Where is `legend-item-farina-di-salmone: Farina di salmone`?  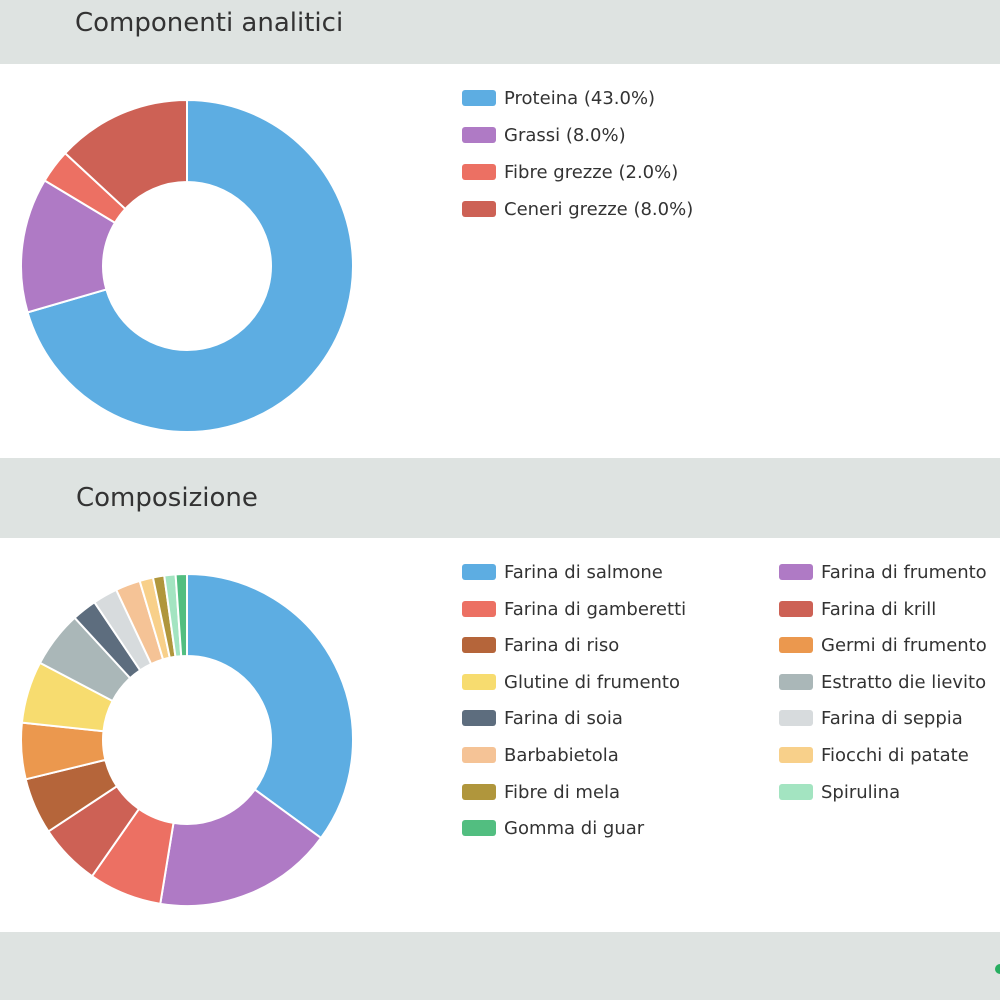 legend-item-farina-di-salmone: Farina di salmone is located at coordinates (562, 573).